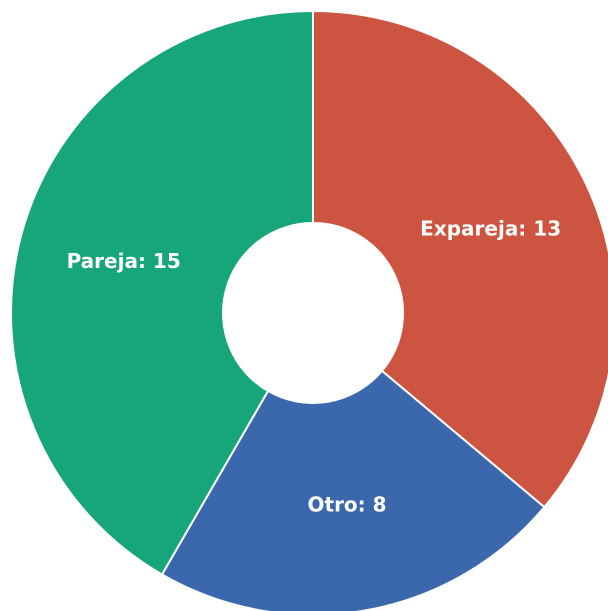  Describe the element at coordinates (347, 505) in the screenshot. I see `slice-label: Otro: 8` at that location.